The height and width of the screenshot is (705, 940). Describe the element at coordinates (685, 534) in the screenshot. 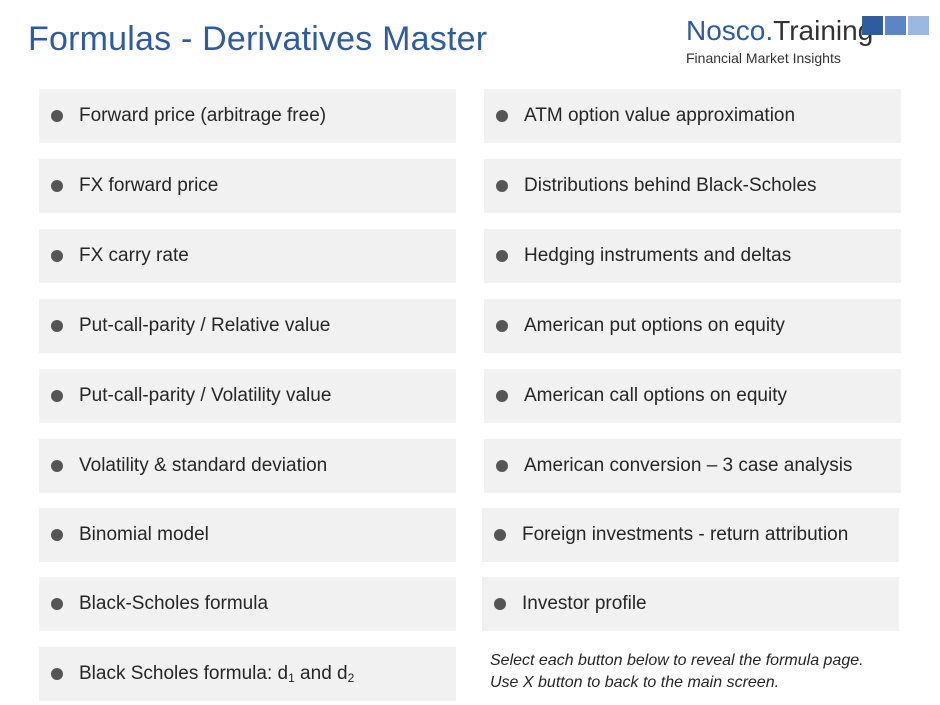

I see `menu-label: Foreign investments - return attribution` at that location.